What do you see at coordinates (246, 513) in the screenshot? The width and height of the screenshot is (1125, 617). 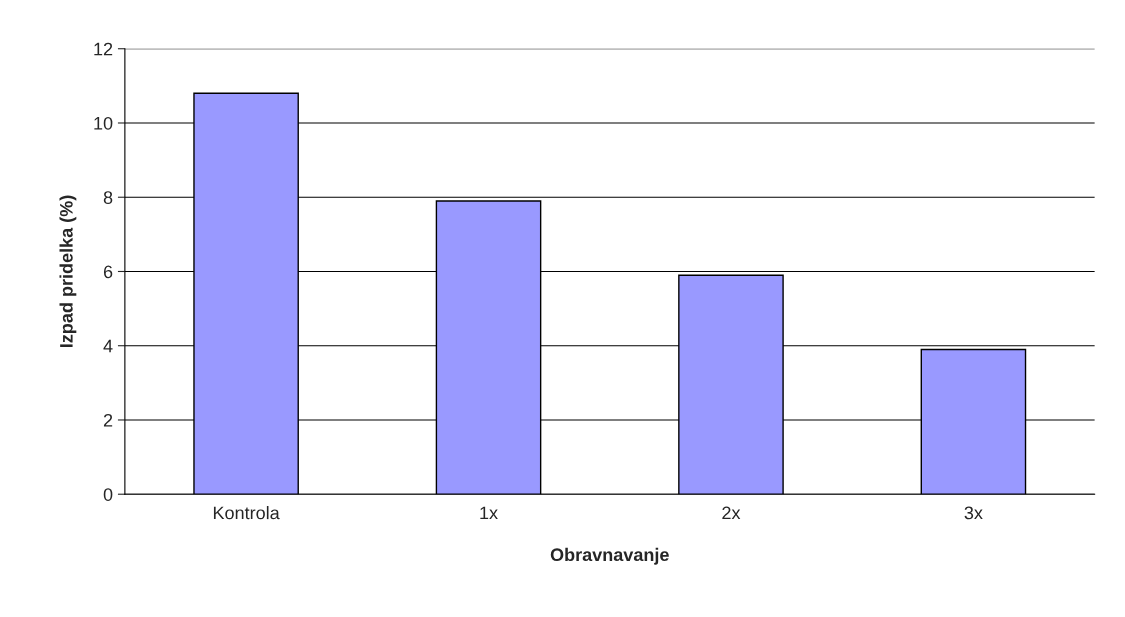 I see `x-tick-label: Kontrola` at bounding box center [246, 513].